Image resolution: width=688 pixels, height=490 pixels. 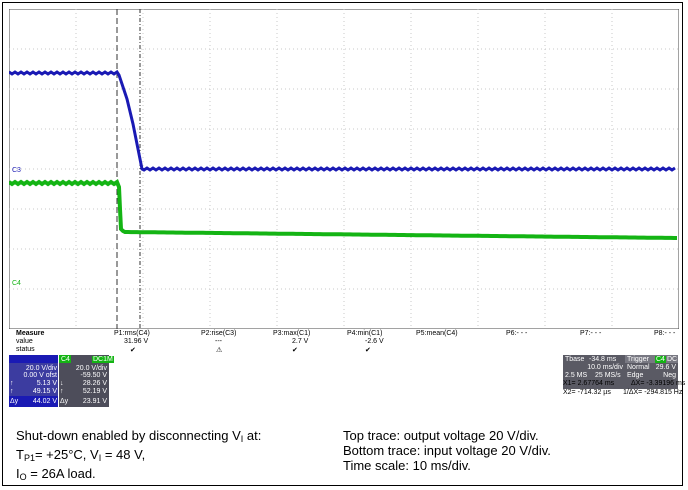 What do you see at coordinates (589, 383) in the screenshot?
I see `cursor-x1: X1= 2.67764 ms` at bounding box center [589, 383].